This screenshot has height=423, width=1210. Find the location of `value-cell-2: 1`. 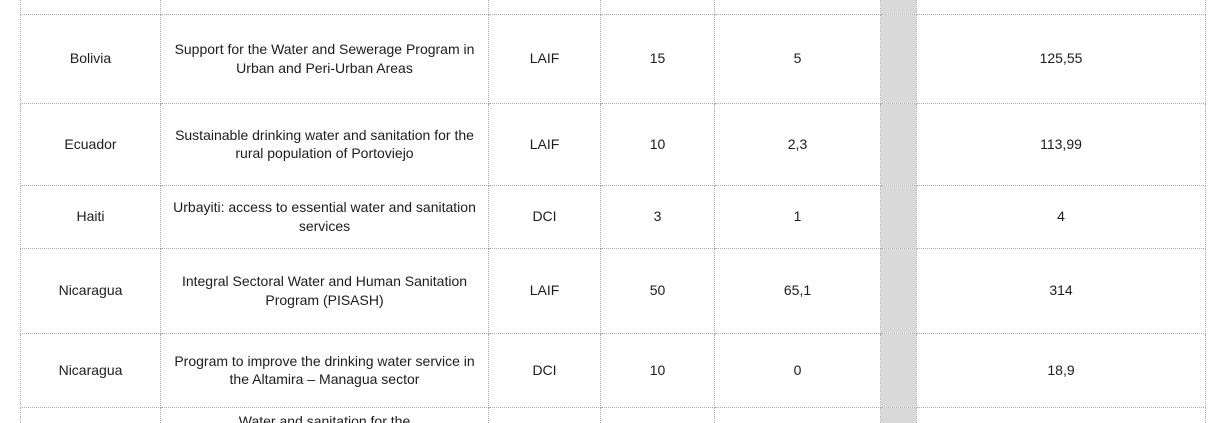

value-cell-2: 1 is located at coordinates (797, 216).